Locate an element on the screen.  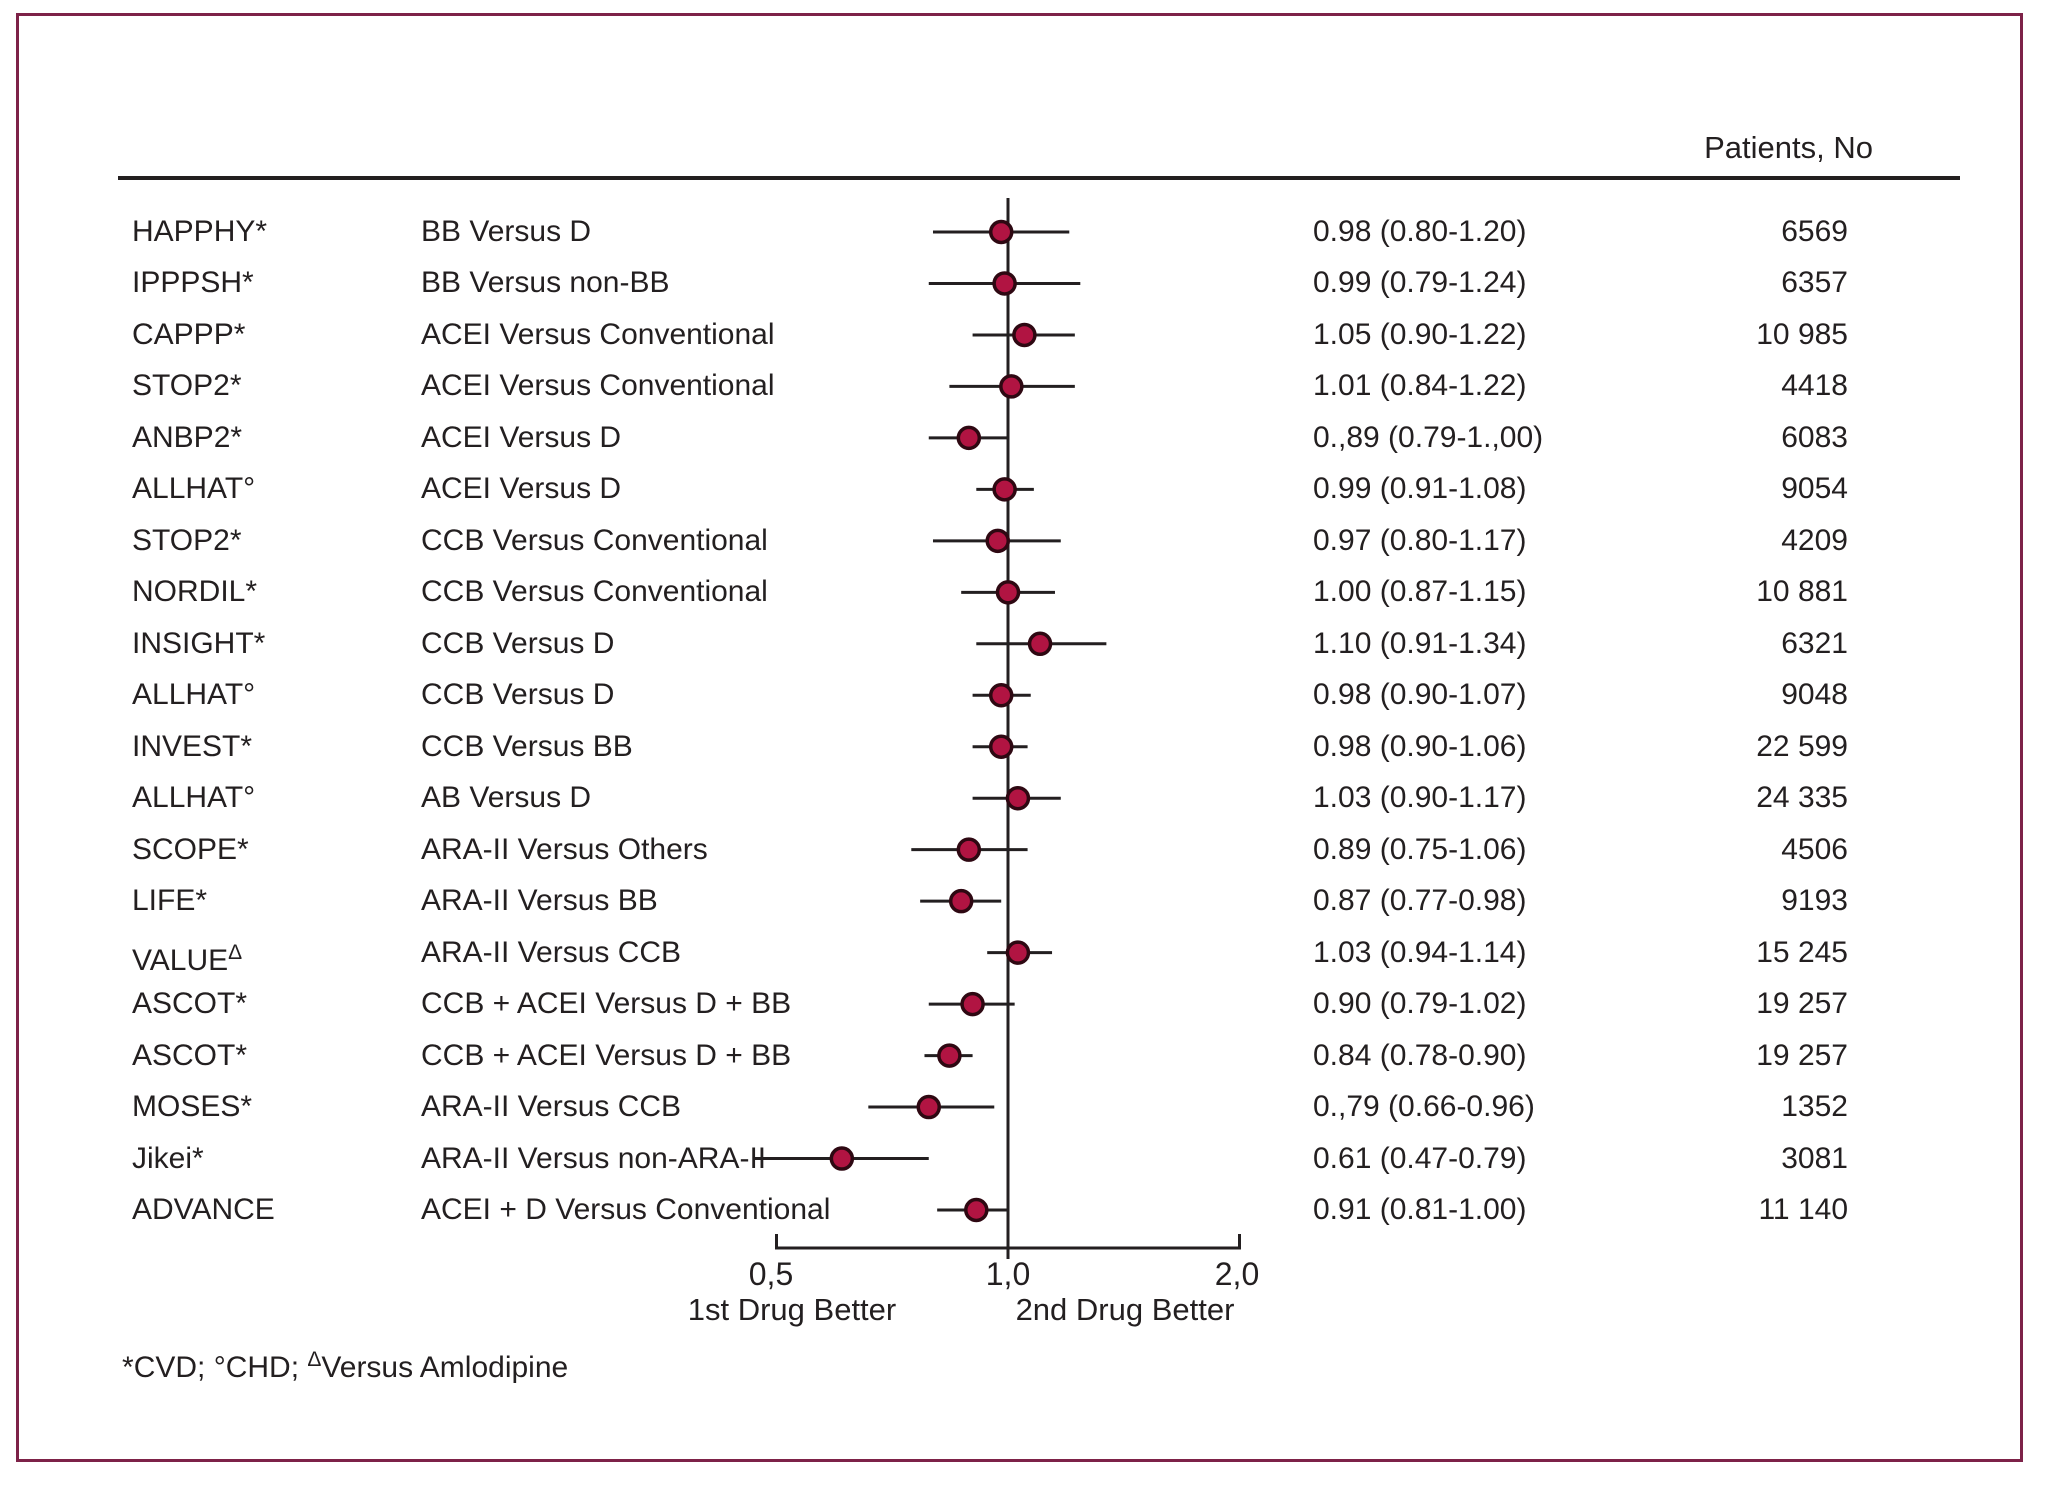
trial-name: HAPPHY is located at coordinates (194, 231).